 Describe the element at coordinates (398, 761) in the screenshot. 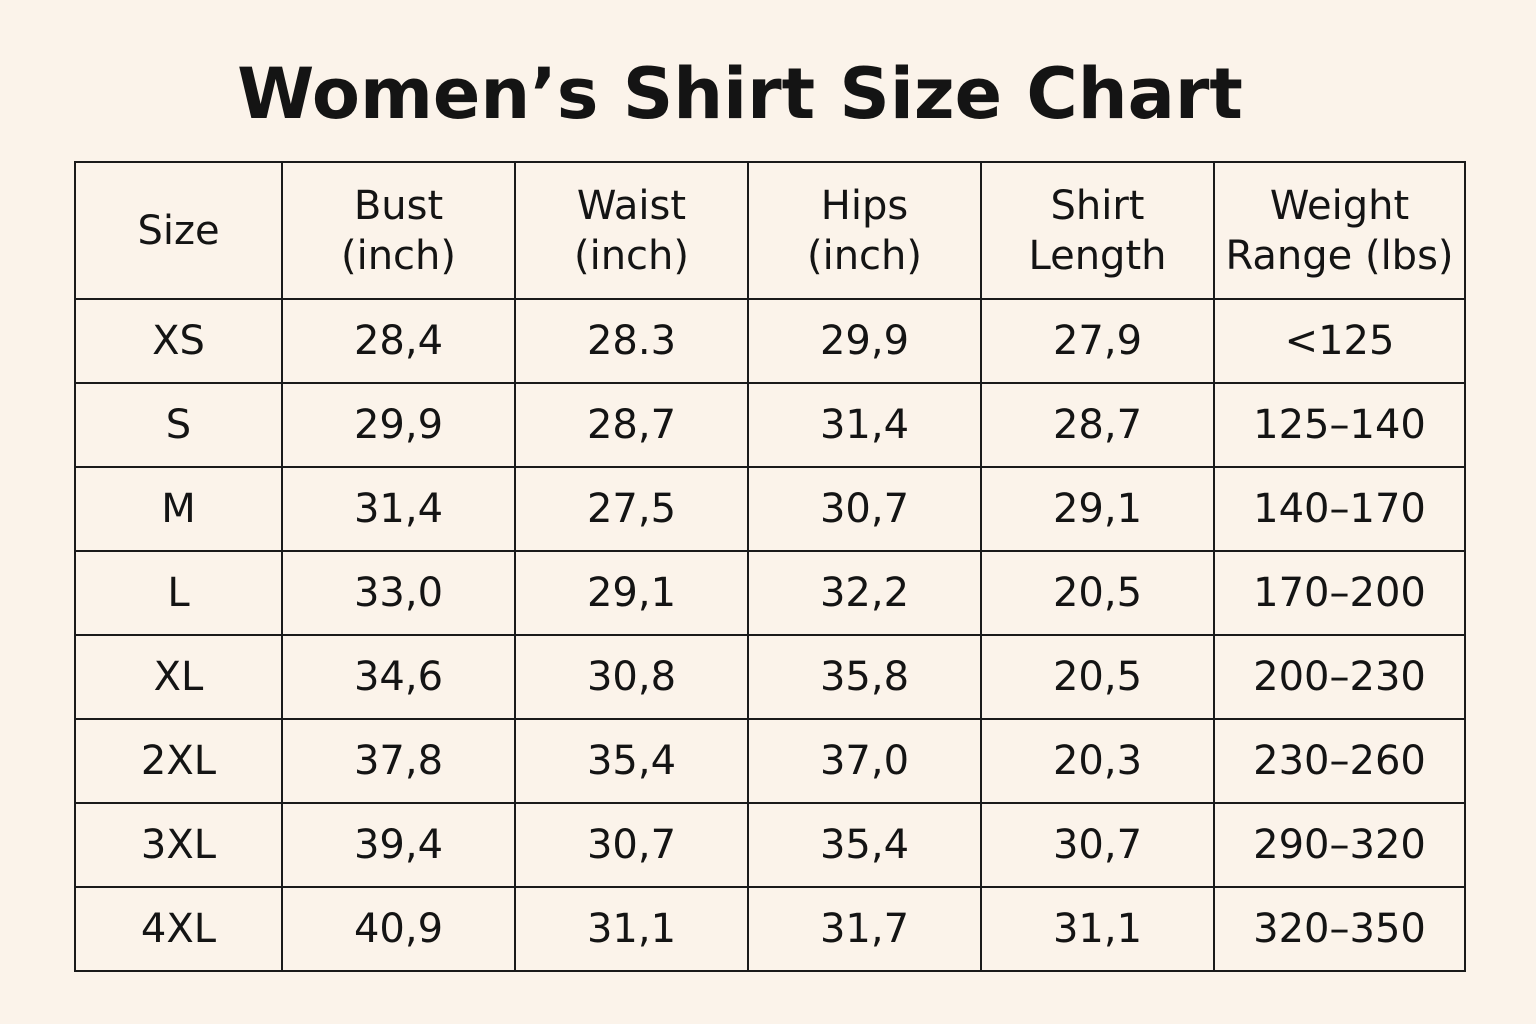

I see `table-cell-bust: 37,8` at that location.